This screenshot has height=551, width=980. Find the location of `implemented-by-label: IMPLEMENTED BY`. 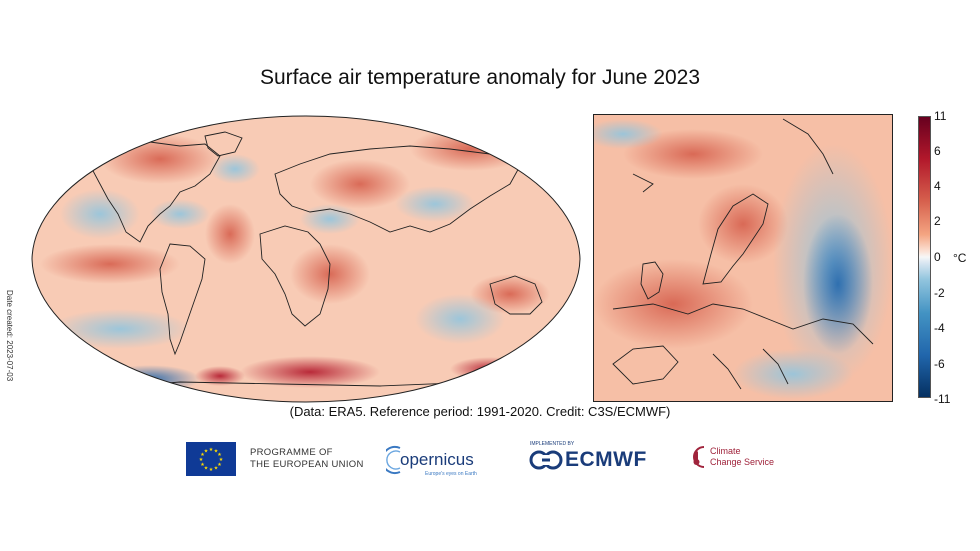

implemented-by-label: IMPLEMENTED BY is located at coordinates (552, 444).